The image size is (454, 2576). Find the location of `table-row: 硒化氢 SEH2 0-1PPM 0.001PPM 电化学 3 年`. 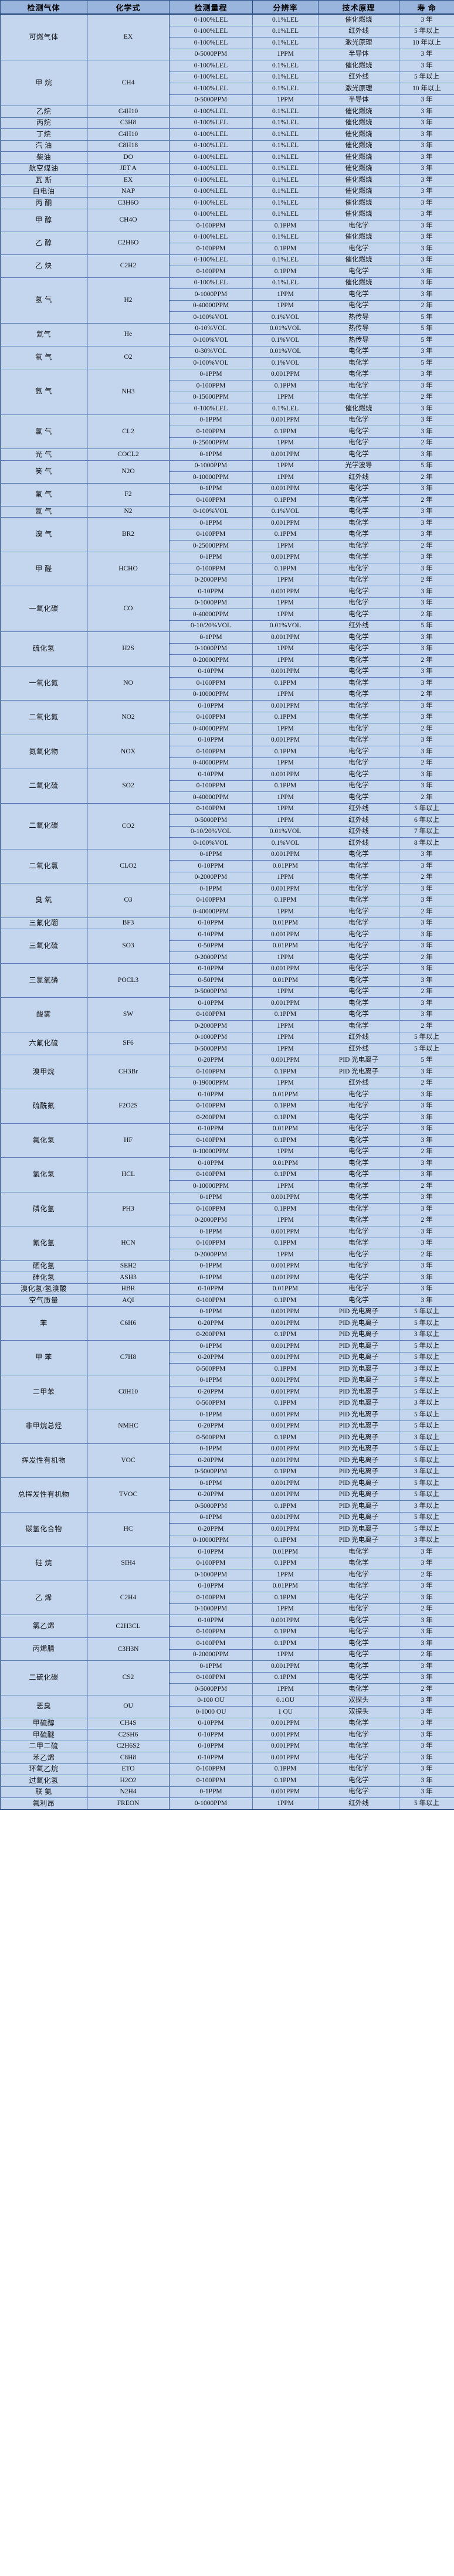

table-row: 硒化氢 SEH2 0-1PPM 0.001PPM 电化学 3 年 is located at coordinates (227, 1266).